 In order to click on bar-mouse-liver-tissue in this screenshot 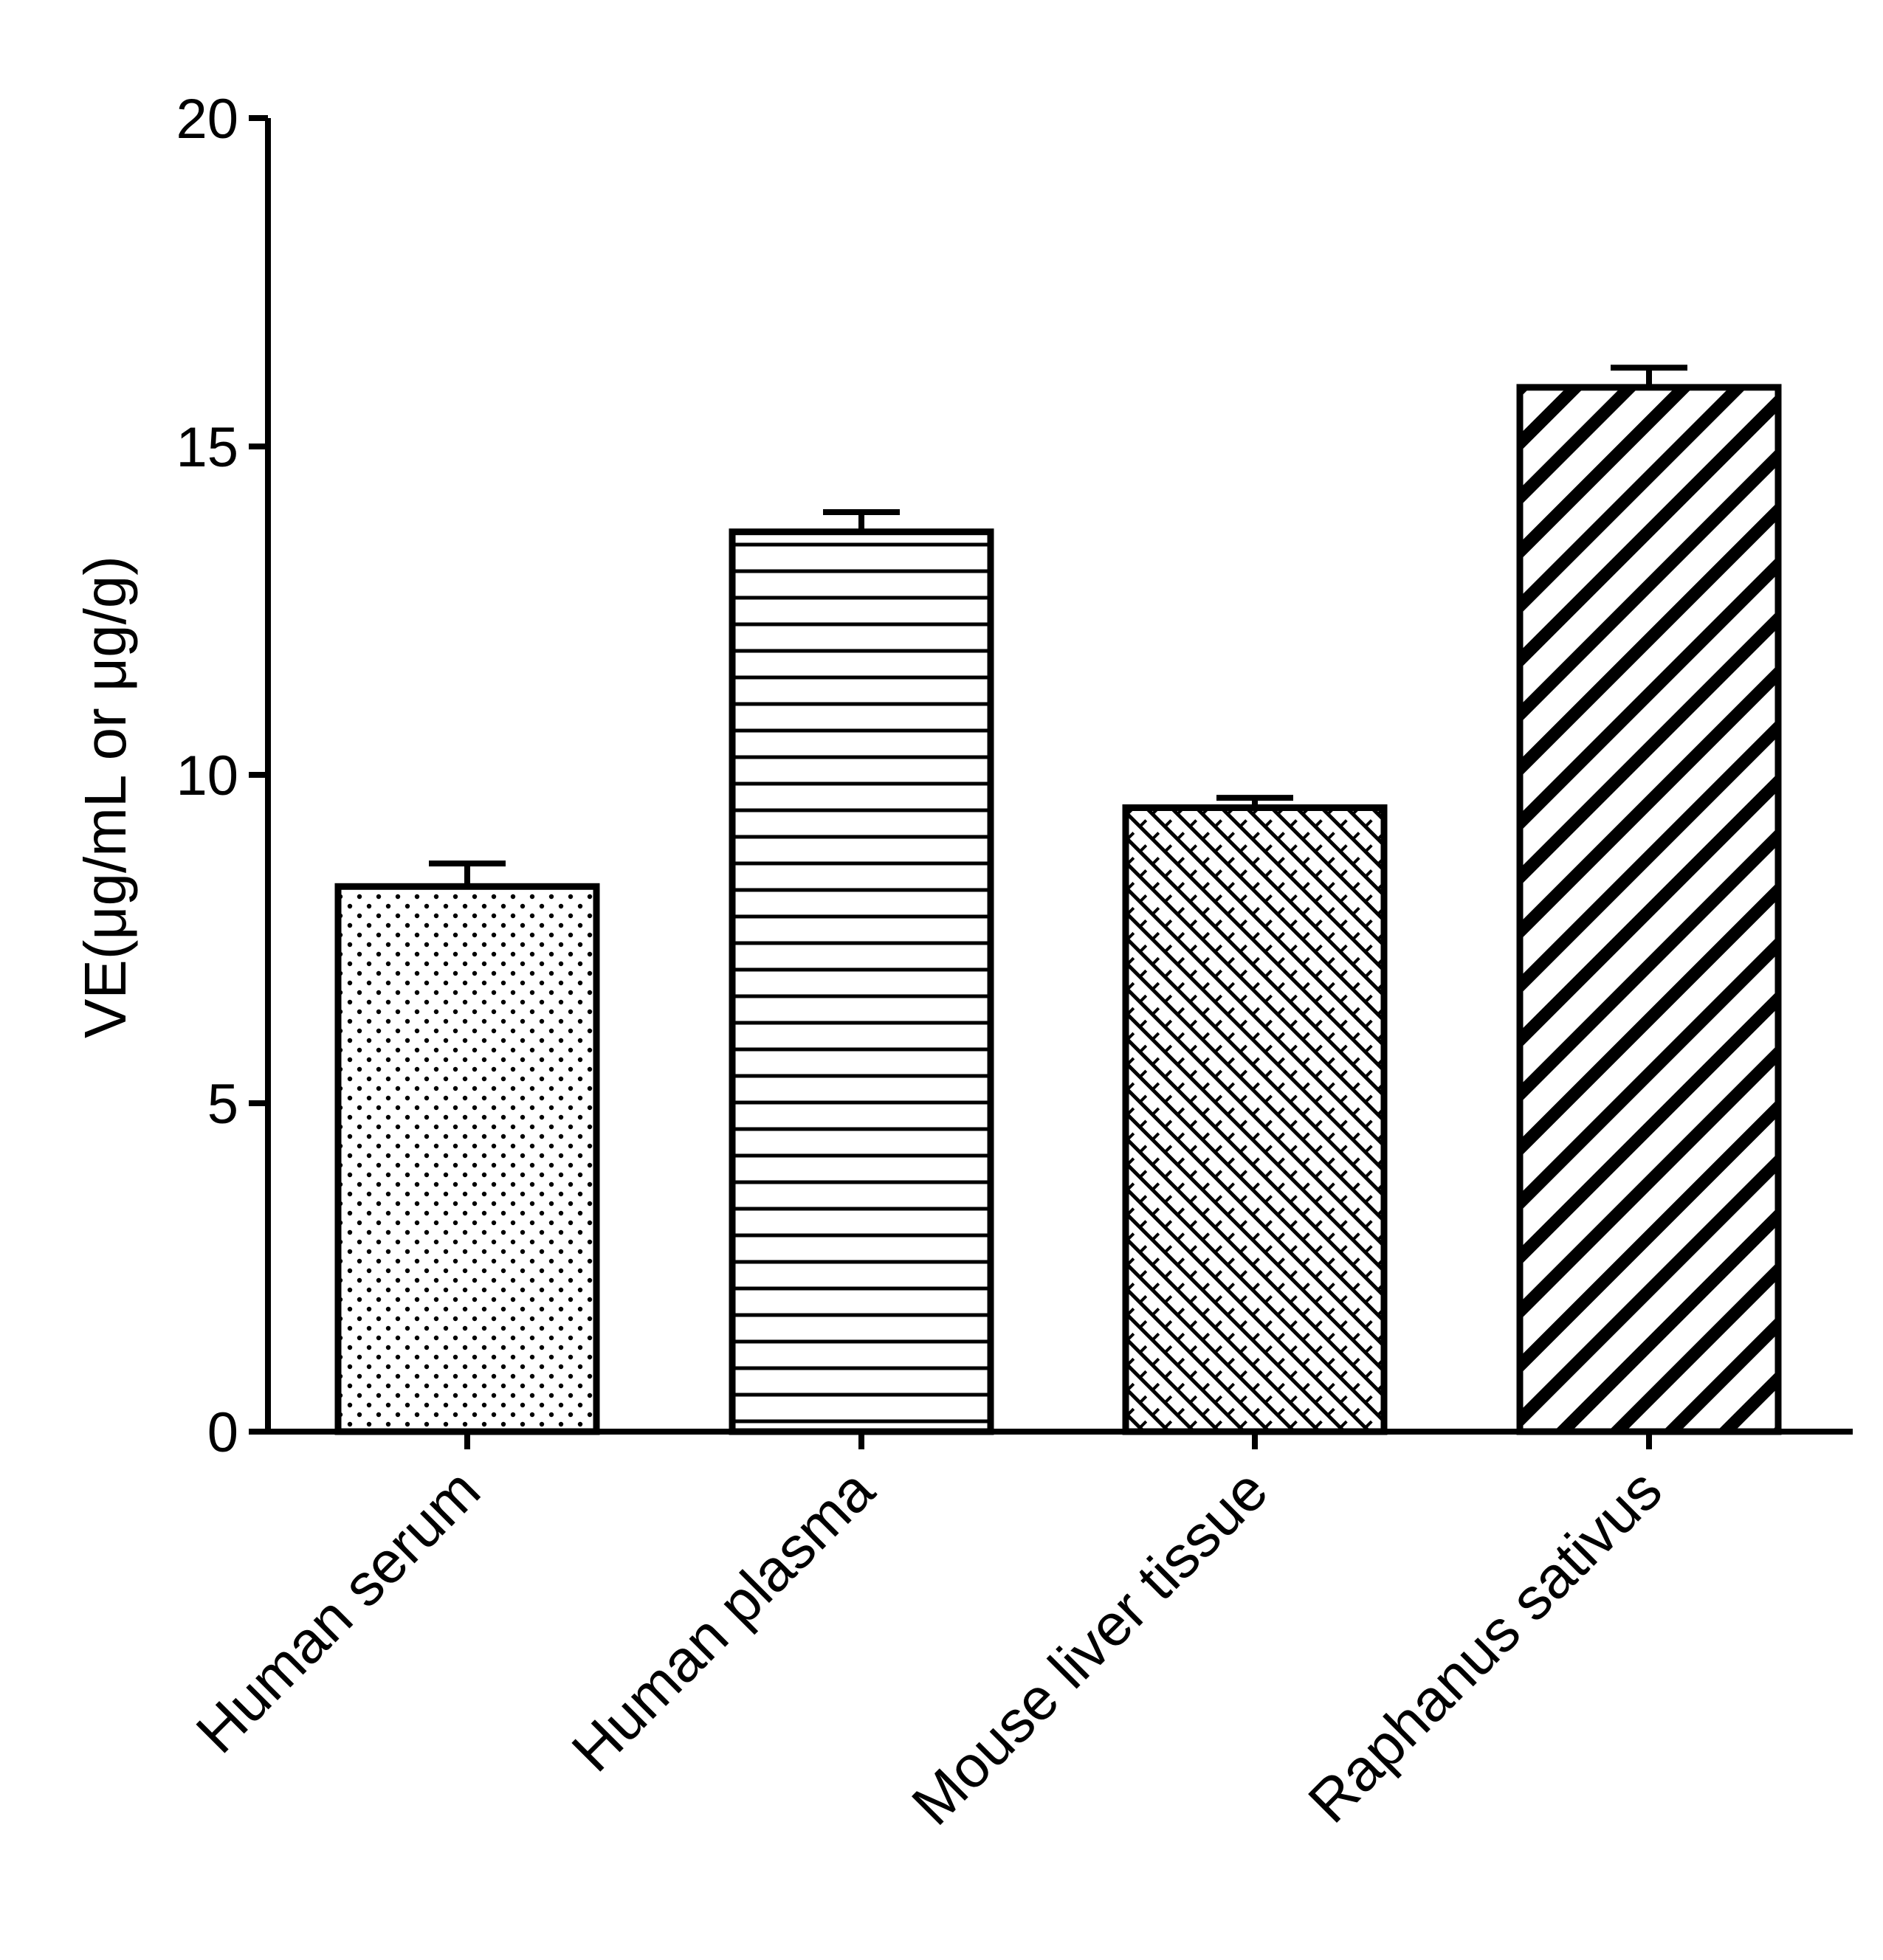, I will do `click(1255, 1119)`.